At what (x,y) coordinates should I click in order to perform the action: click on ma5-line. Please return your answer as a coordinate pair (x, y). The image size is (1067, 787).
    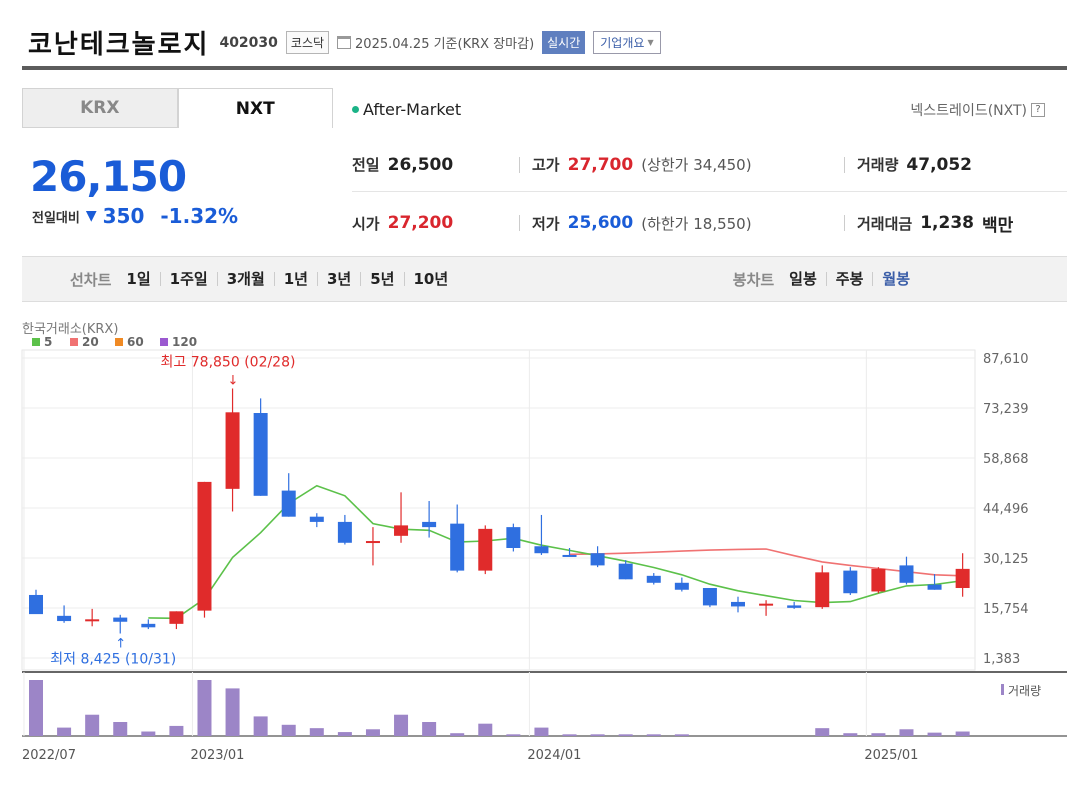
    Looking at the image, I should click on (555, 552).